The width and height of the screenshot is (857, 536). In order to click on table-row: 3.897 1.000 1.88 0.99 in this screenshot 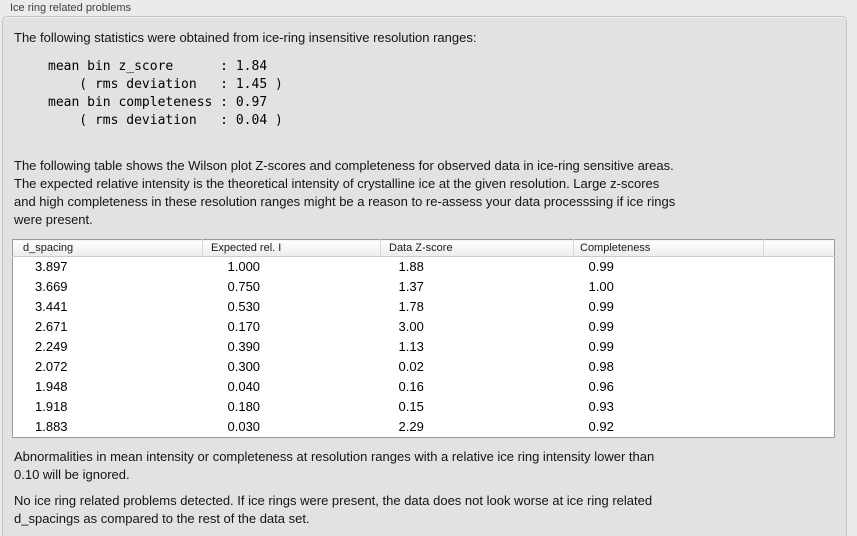, I will do `click(424, 267)`.